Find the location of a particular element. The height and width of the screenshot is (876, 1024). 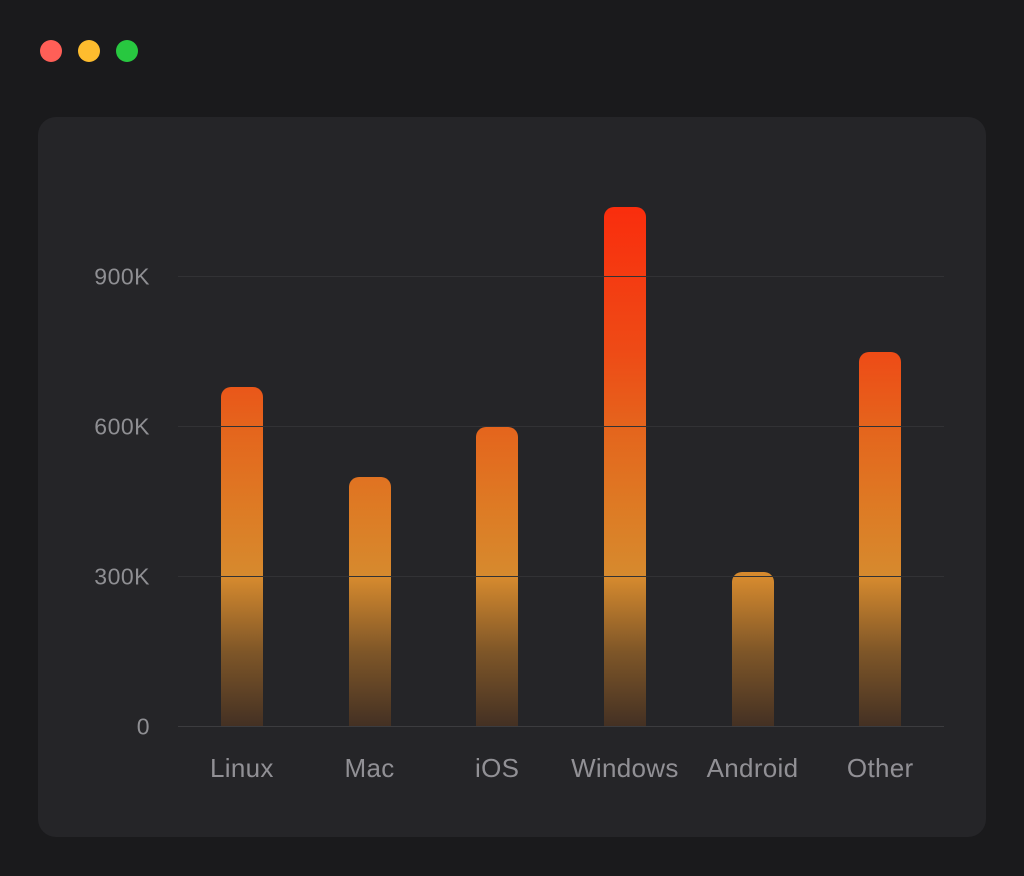

x-category-label: Linux is located at coordinates (242, 768).